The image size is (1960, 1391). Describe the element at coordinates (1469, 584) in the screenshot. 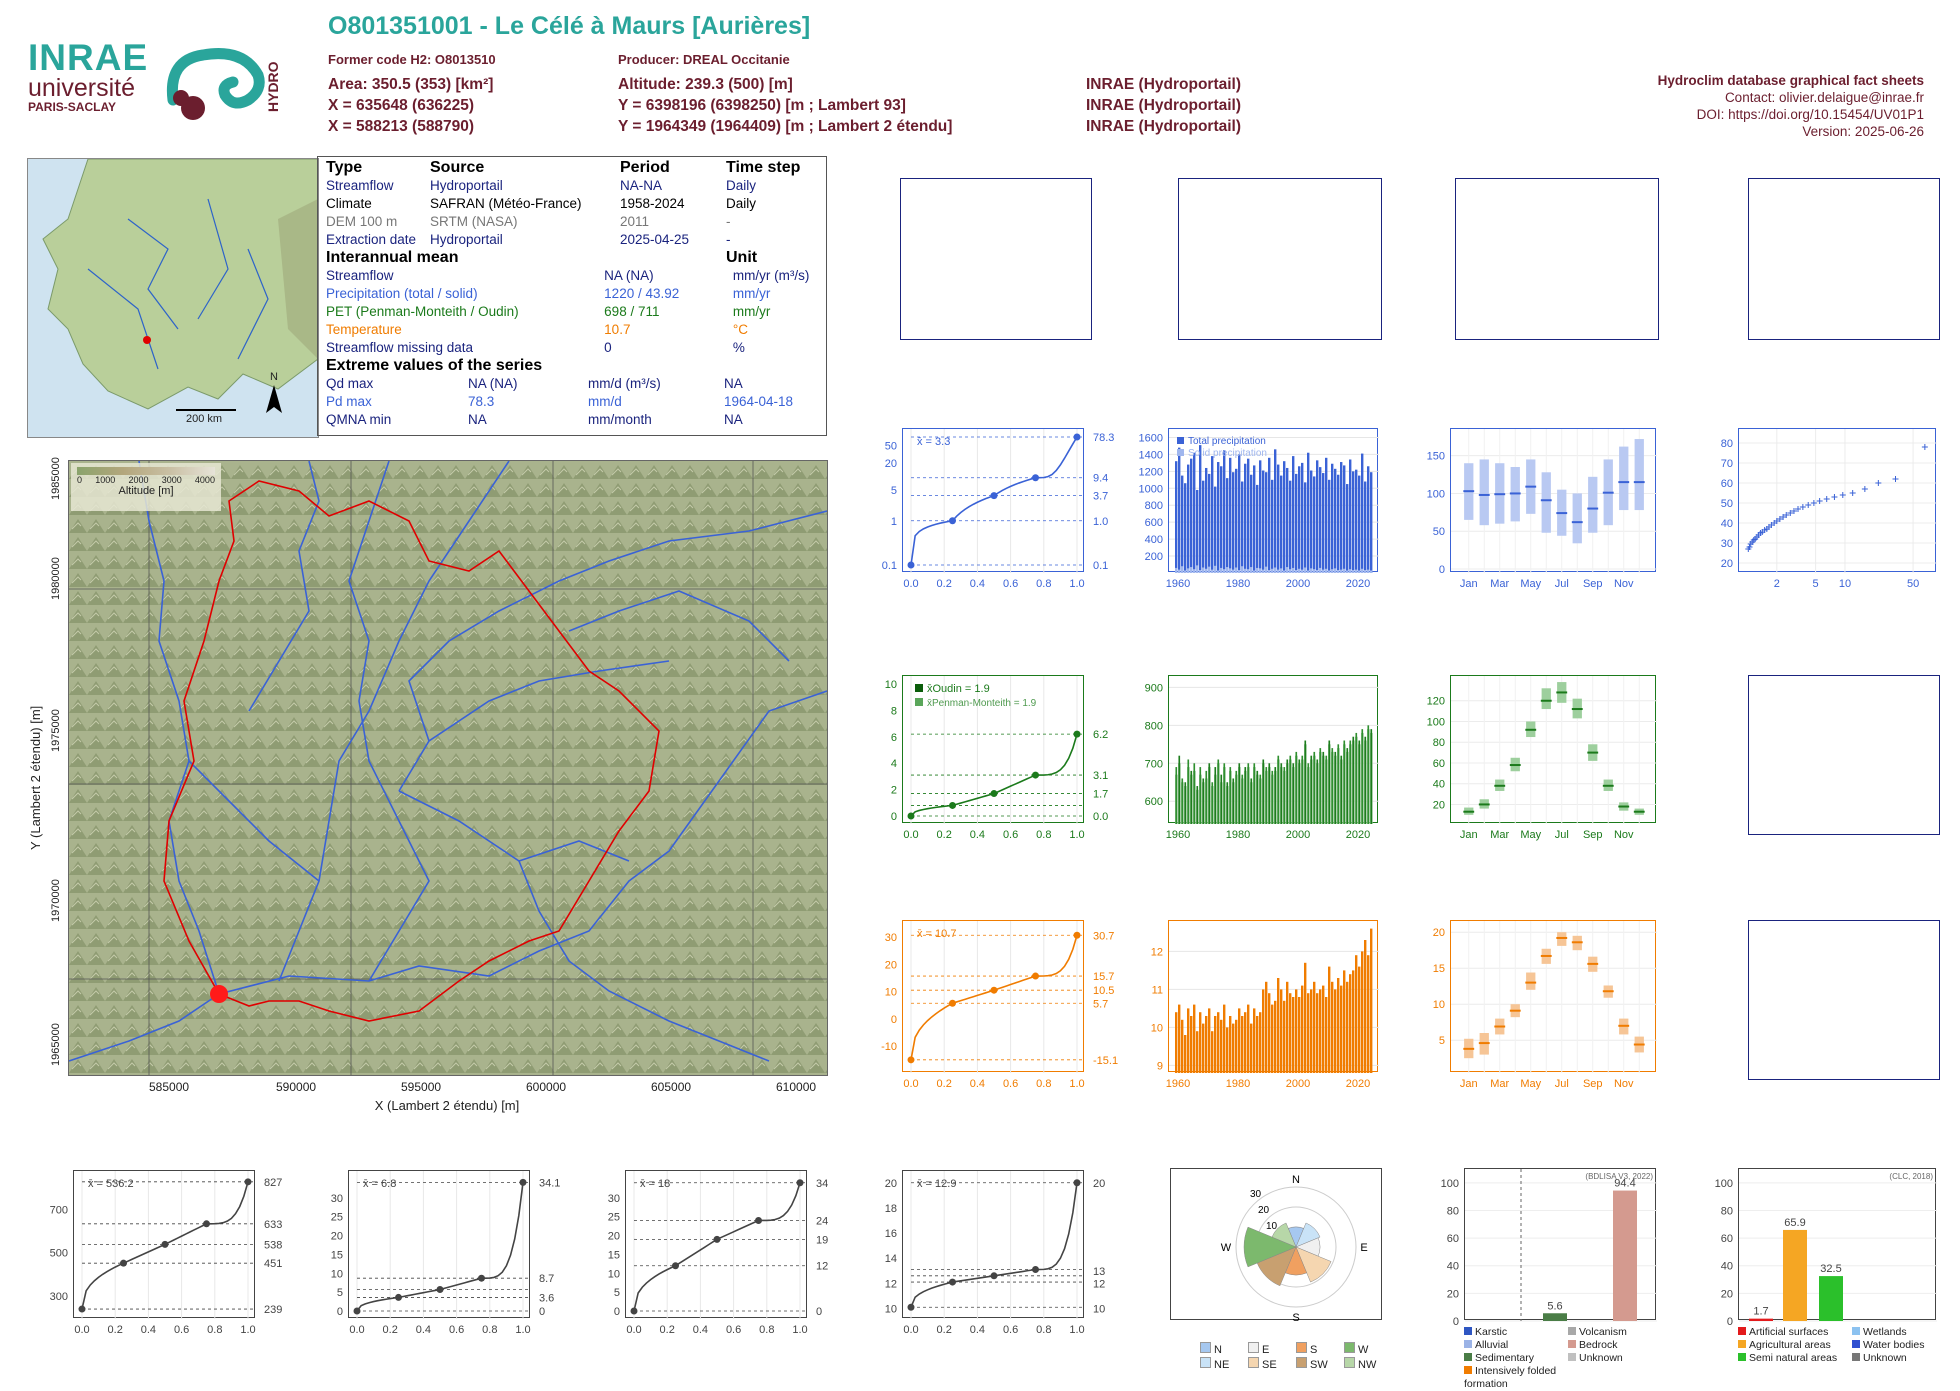

I see `x-tick-label: Jan` at that location.